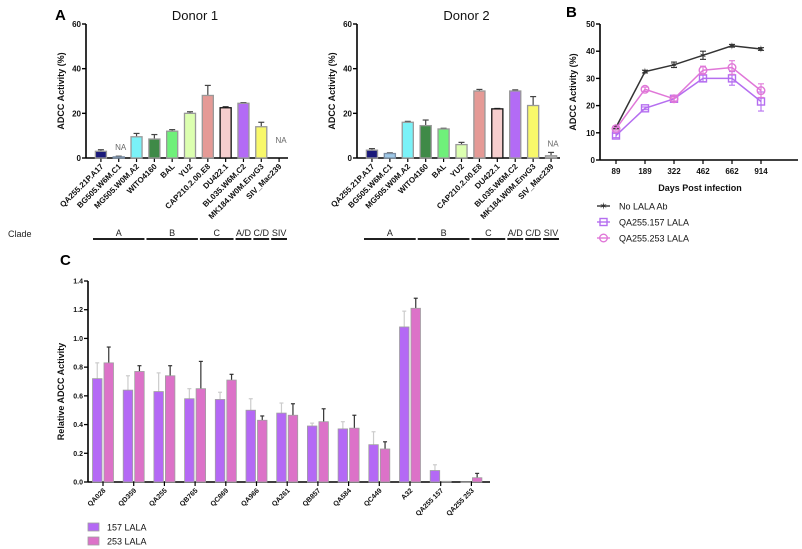 The image size is (802, 549). What do you see at coordinates (732, 171) in the screenshot?
I see `x-tick-label: 662` at bounding box center [732, 171].